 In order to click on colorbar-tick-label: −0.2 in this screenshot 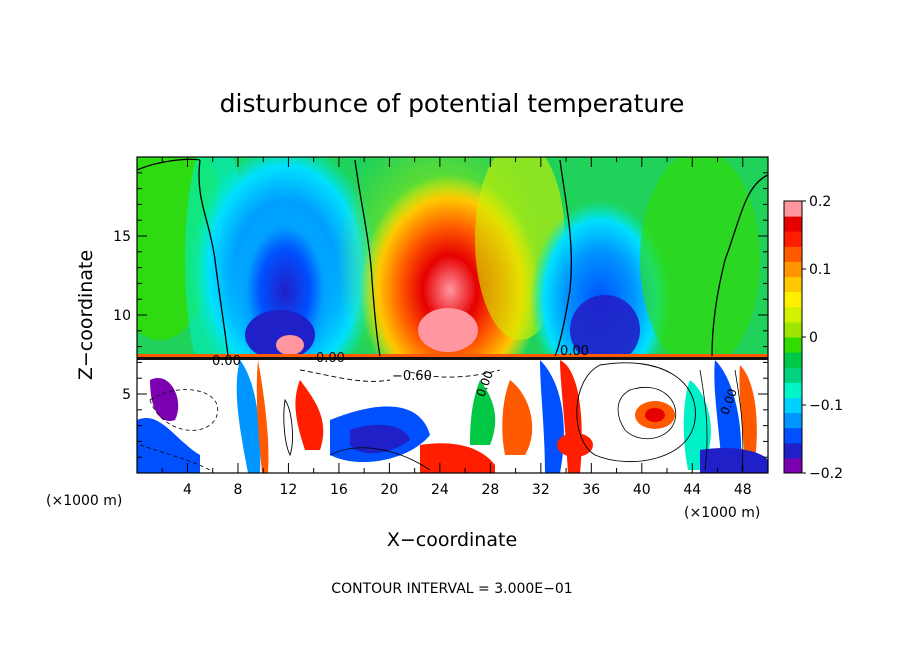, I will do `click(826, 474)`.